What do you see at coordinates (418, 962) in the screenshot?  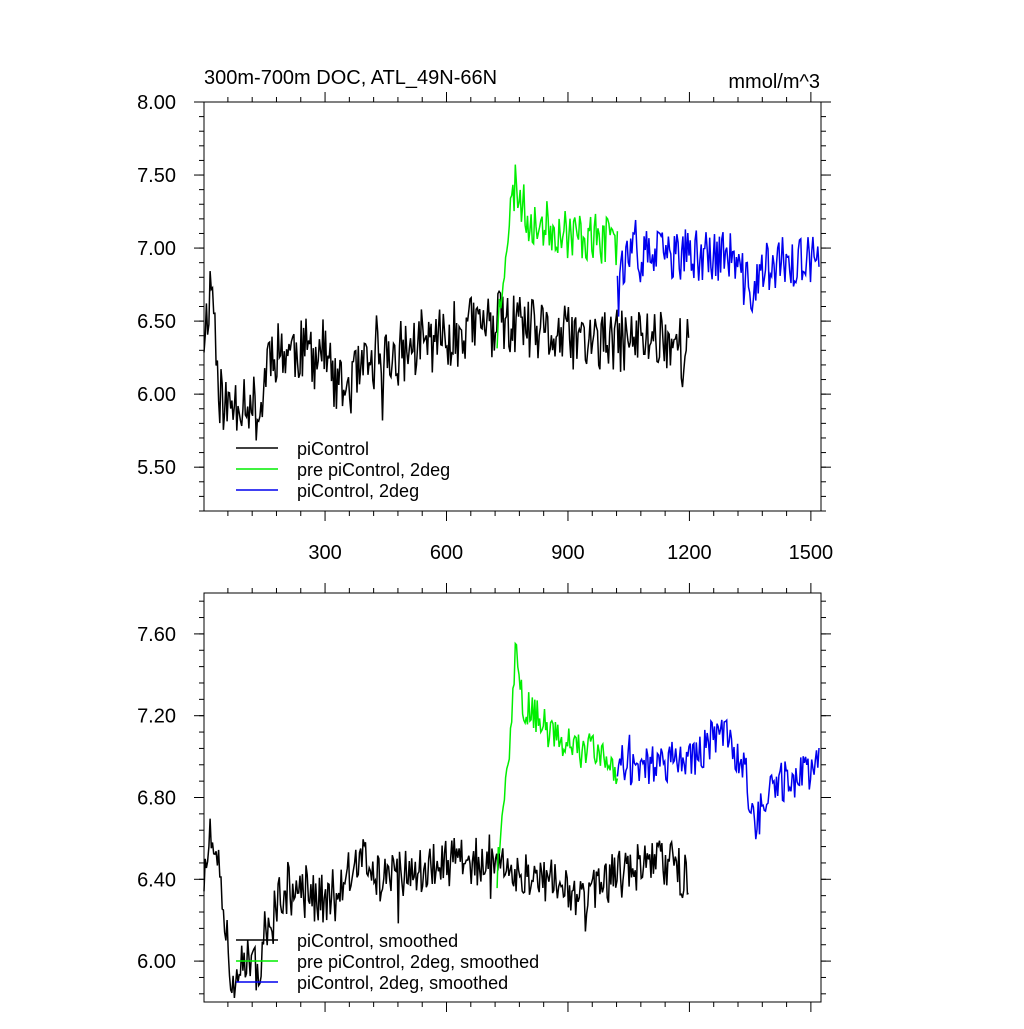 I see `legend-label: pre piControl, 2deg, smoothed` at bounding box center [418, 962].